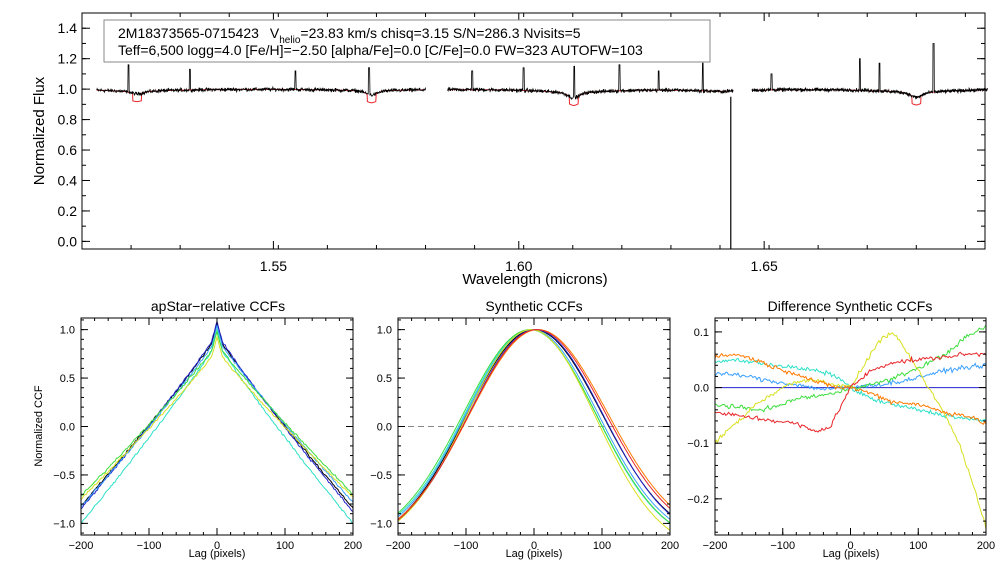  Describe the element at coordinates (68, 28) in the screenshot. I see `y-tick-label: 1.4` at that location.